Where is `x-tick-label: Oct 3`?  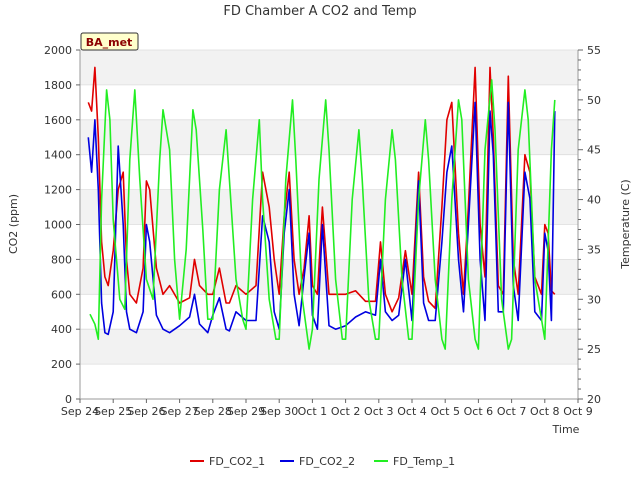
x-tick-label: Oct 3 is located at coordinates (379, 411).